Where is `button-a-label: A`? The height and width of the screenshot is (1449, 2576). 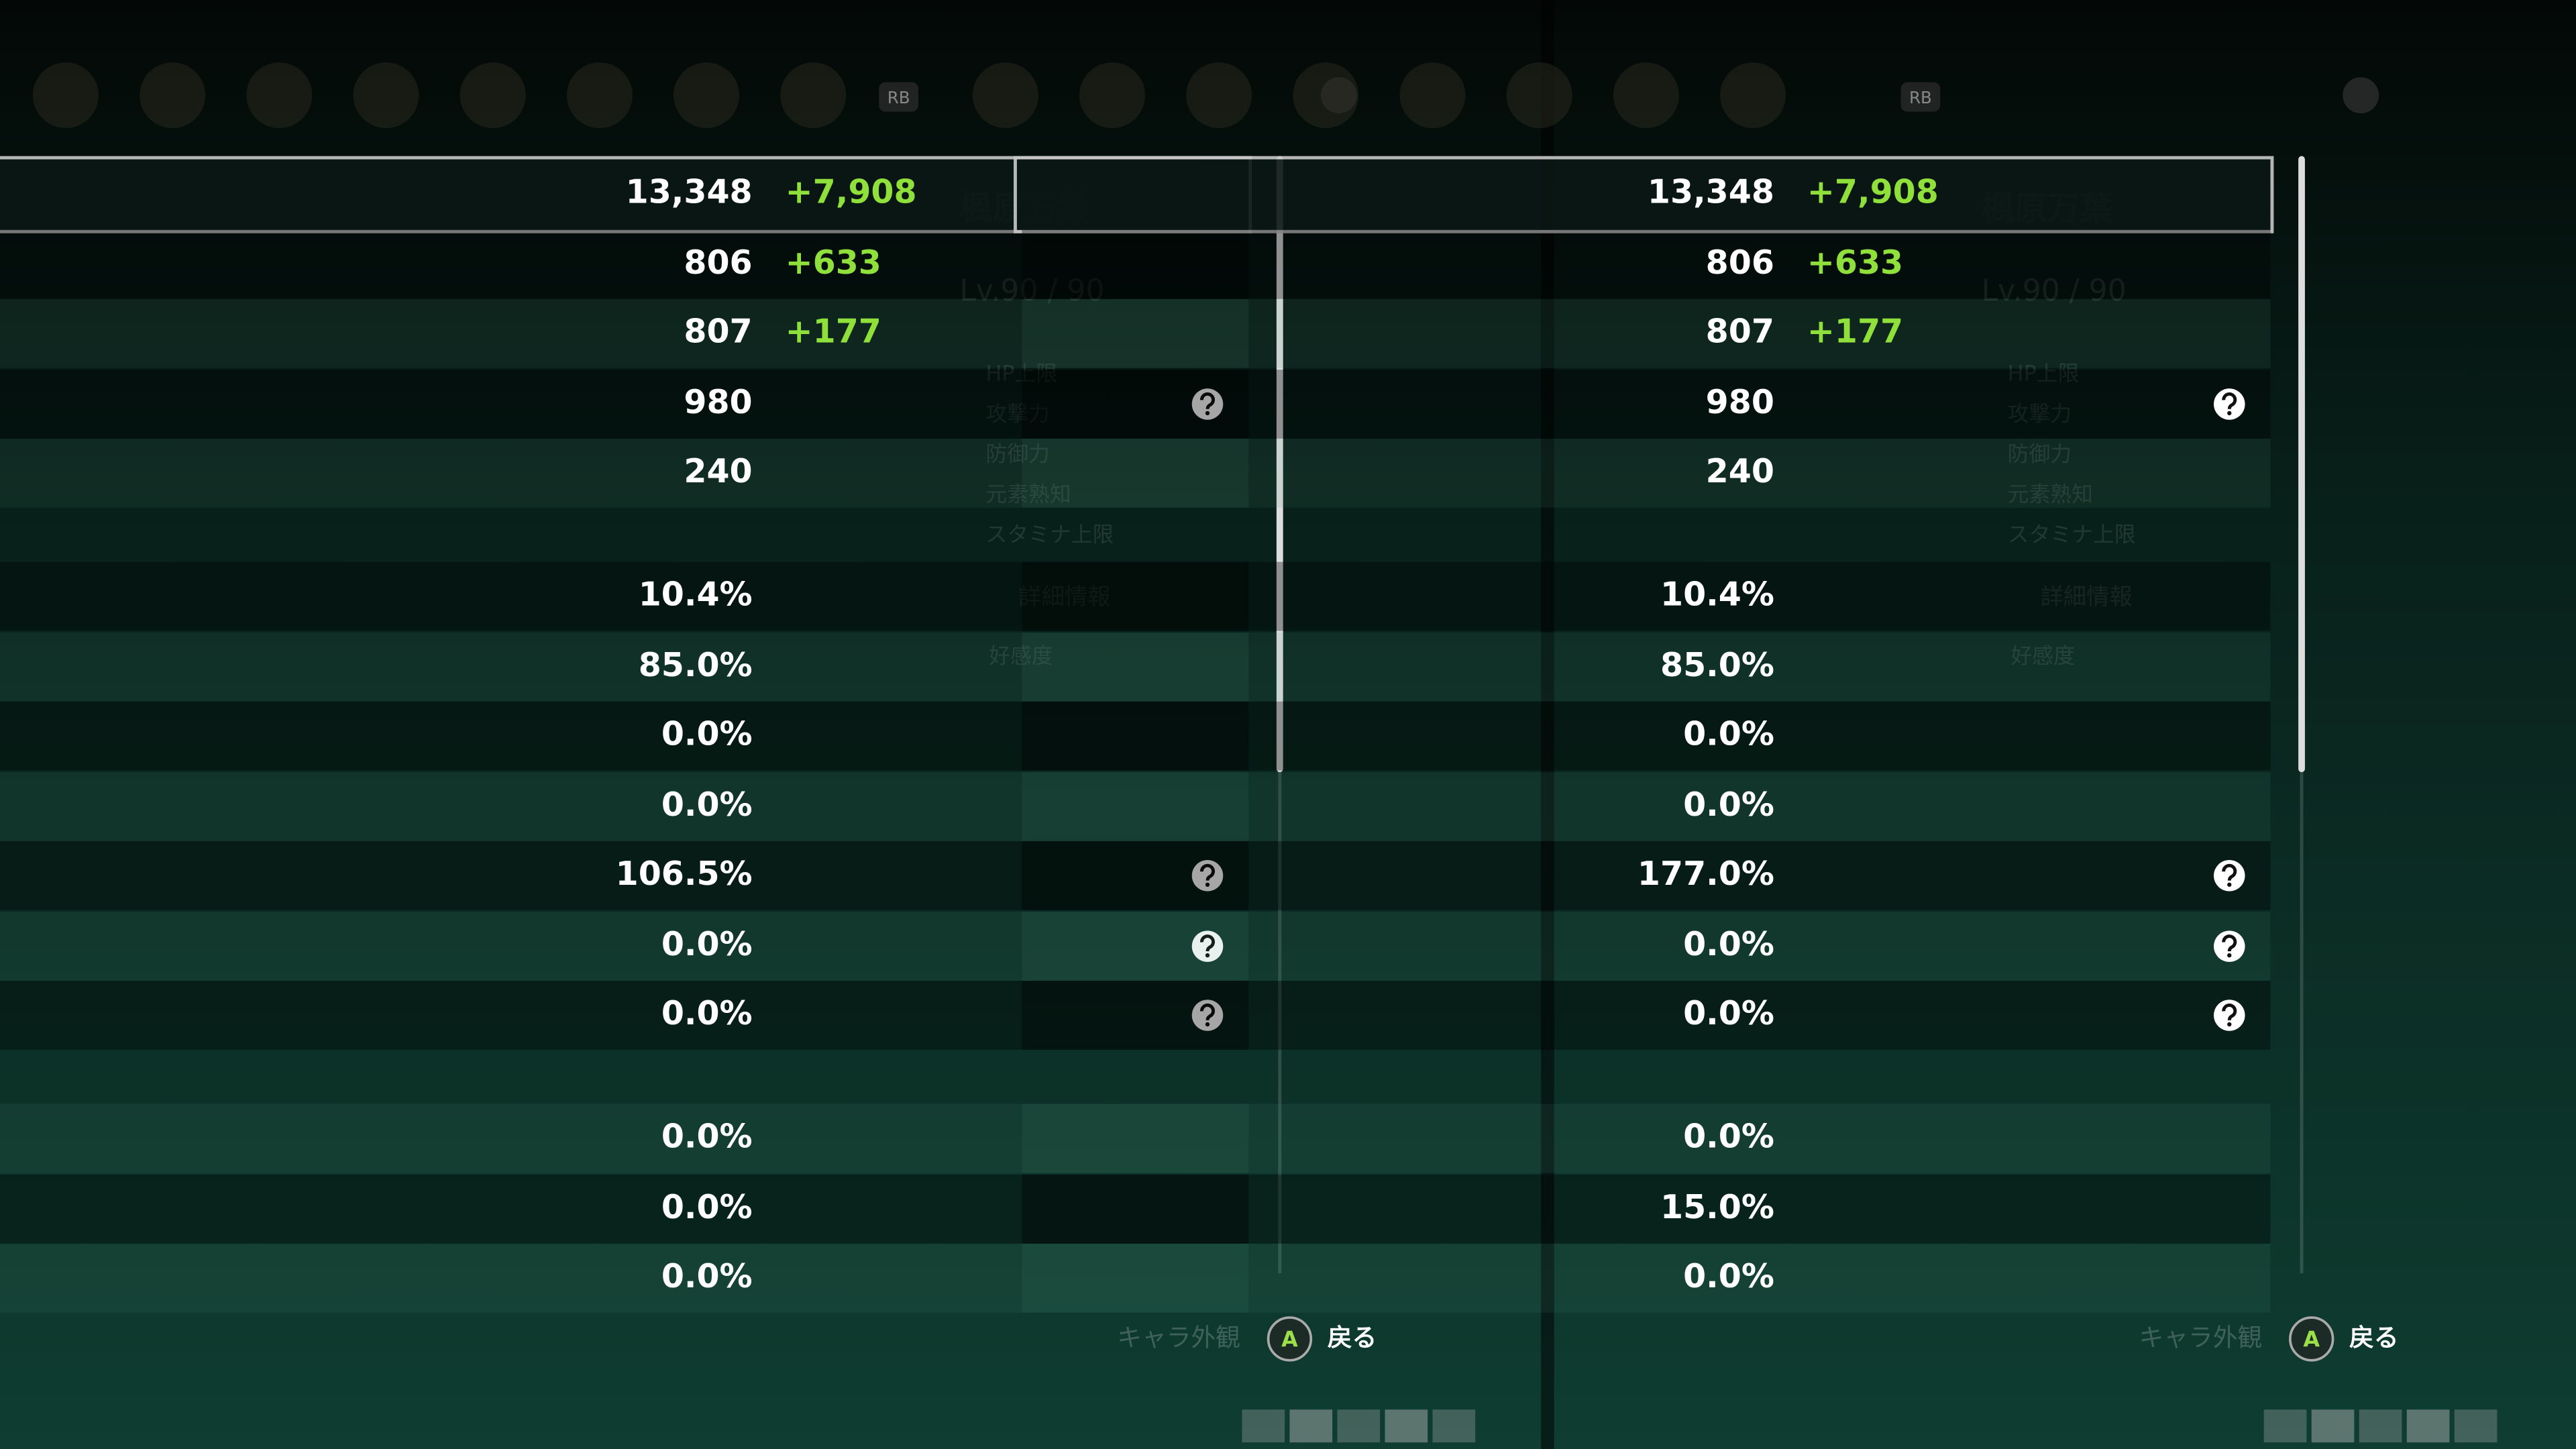
button-a-label: A is located at coordinates (2311, 1339).